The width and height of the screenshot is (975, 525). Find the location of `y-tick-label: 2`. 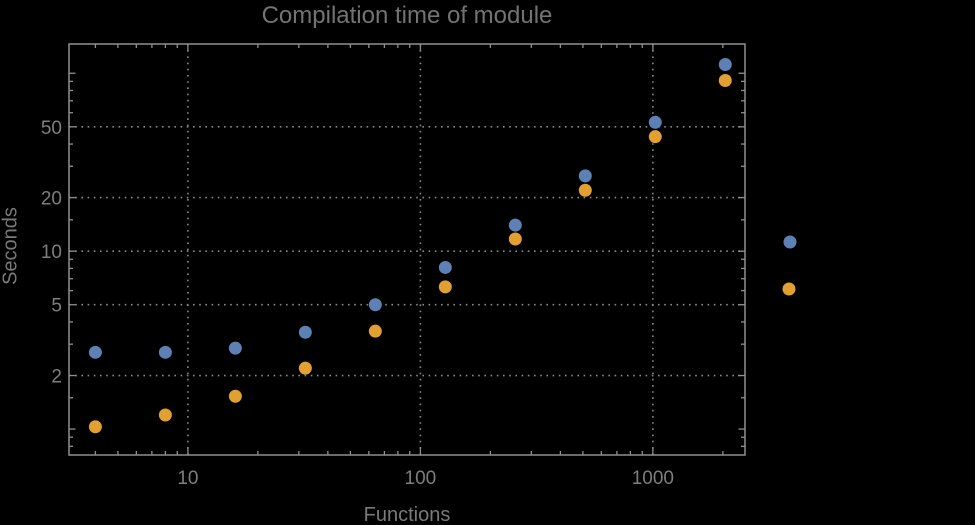

y-tick-label: 2 is located at coordinates (56, 377).